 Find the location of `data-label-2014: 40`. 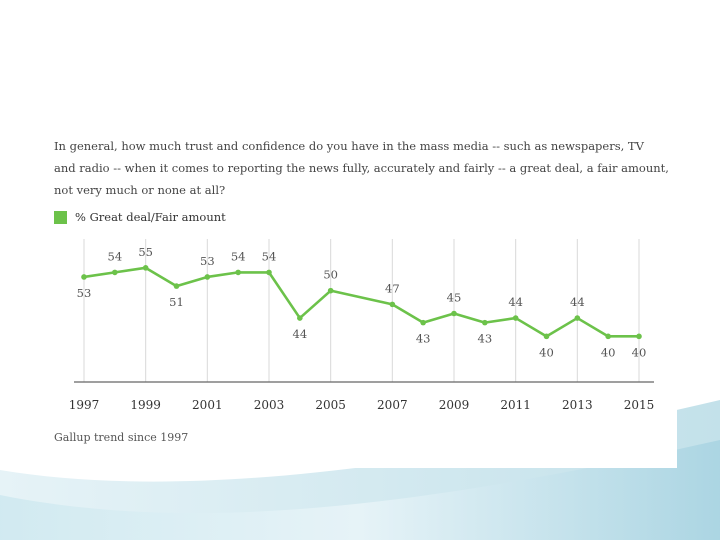

data-label-2014: 40 is located at coordinates (608, 352).